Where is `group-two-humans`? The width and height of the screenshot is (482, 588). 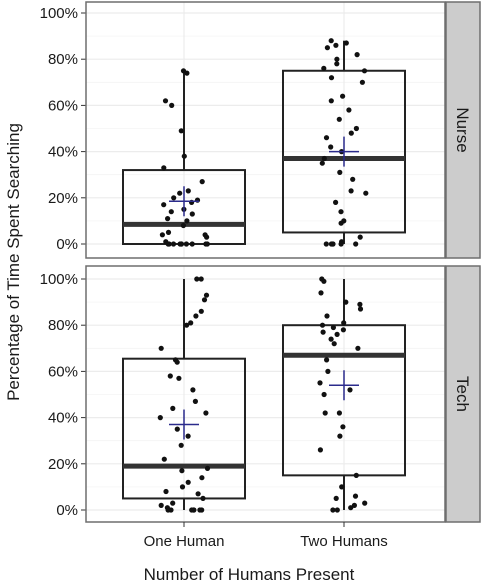 group-two-humans is located at coordinates (344, 142).